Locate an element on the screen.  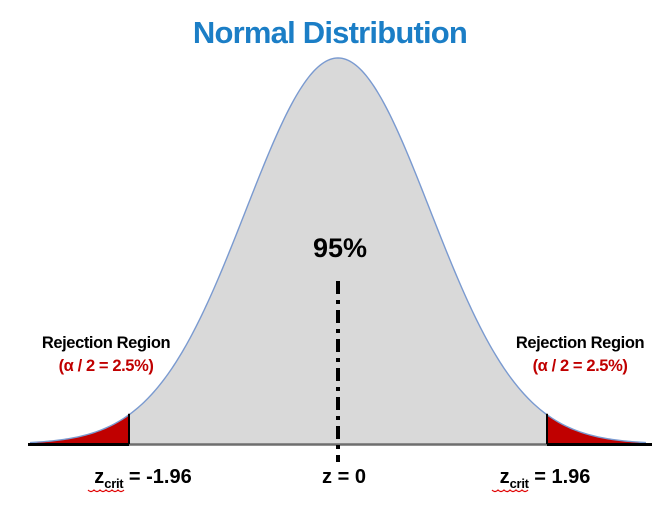
rejection-region-label-right: Rejection Region (α / 2 = 2.5%) is located at coordinates (580, 355).